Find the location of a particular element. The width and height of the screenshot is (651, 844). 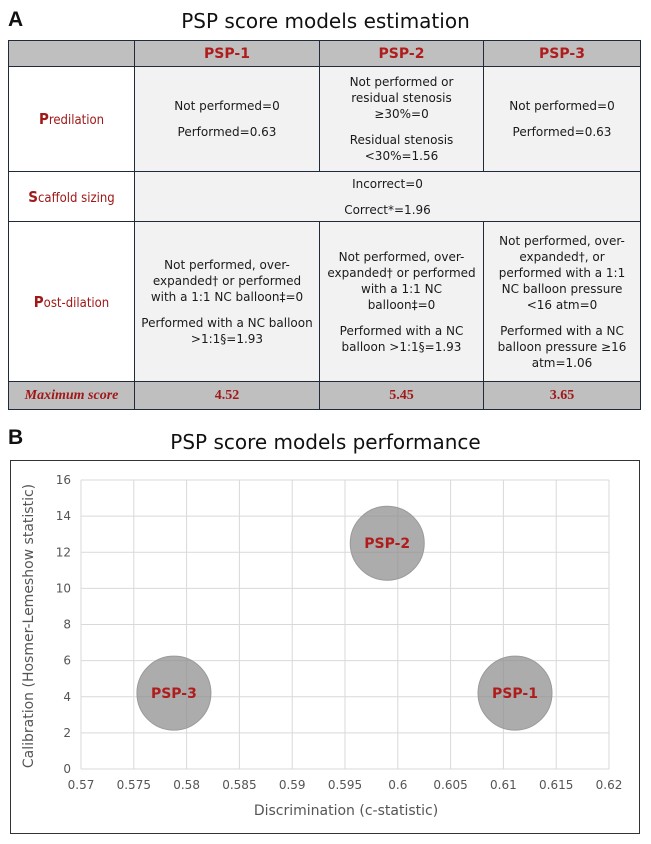

bubble-label-psp-1: PSP-1 is located at coordinates (515, 694).